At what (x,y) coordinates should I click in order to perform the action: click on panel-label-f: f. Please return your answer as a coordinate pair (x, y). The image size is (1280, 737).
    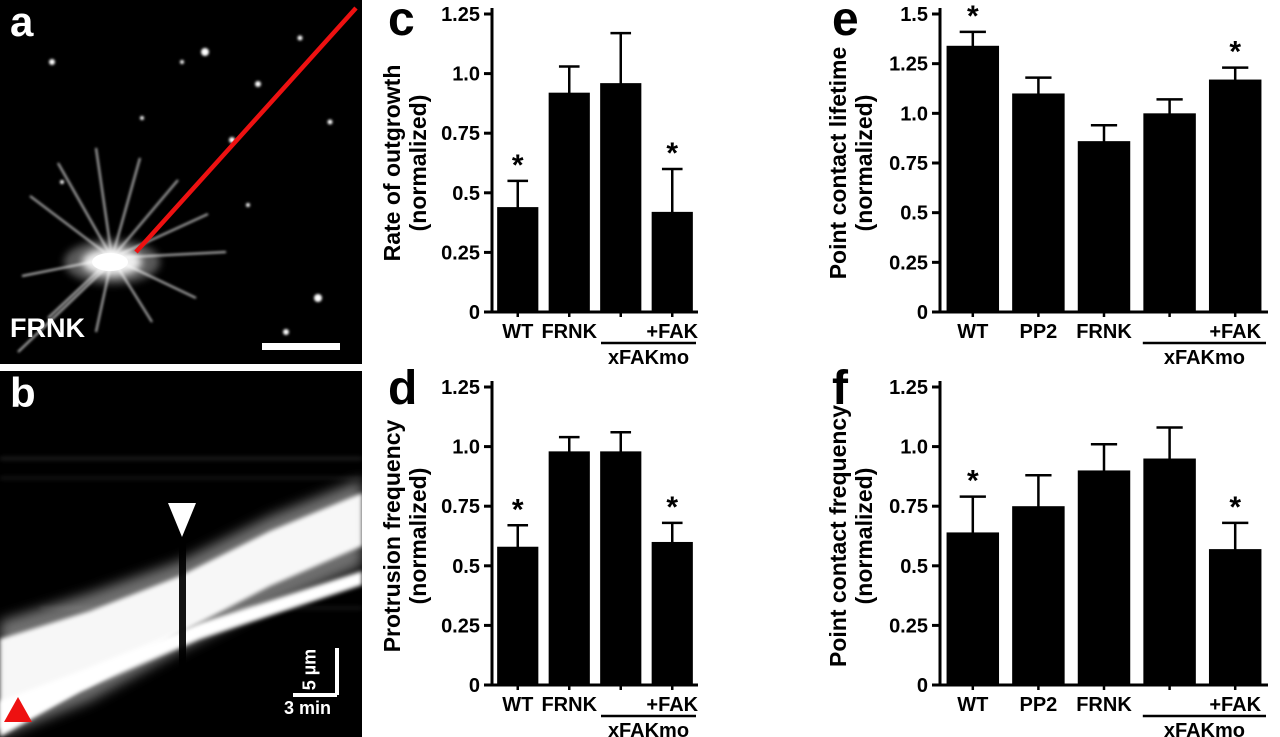
    Looking at the image, I should click on (840, 388).